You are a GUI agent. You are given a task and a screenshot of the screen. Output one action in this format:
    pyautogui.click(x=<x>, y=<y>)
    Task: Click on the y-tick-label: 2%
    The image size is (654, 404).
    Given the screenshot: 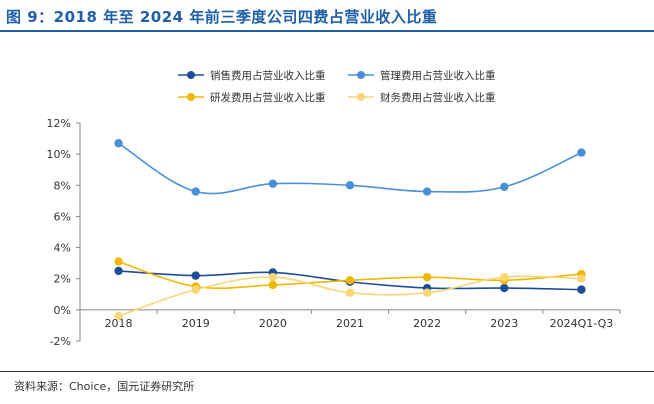 What is the action you would take?
    pyautogui.click(x=62, y=279)
    